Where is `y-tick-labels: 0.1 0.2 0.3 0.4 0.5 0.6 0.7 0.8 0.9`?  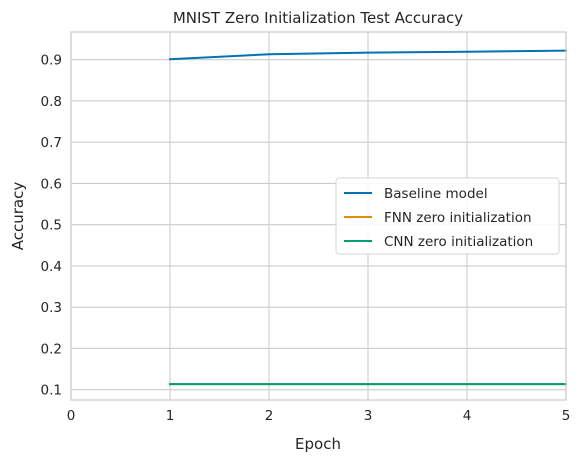
y-tick-labels: 0.1 0.2 0.3 0.4 0.5 0.6 0.7 0.8 0.9 is located at coordinates (51, 226).